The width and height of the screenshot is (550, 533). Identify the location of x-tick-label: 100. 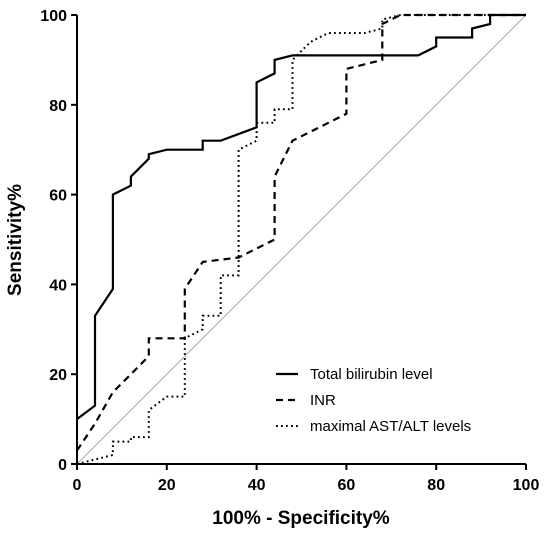
(526, 485).